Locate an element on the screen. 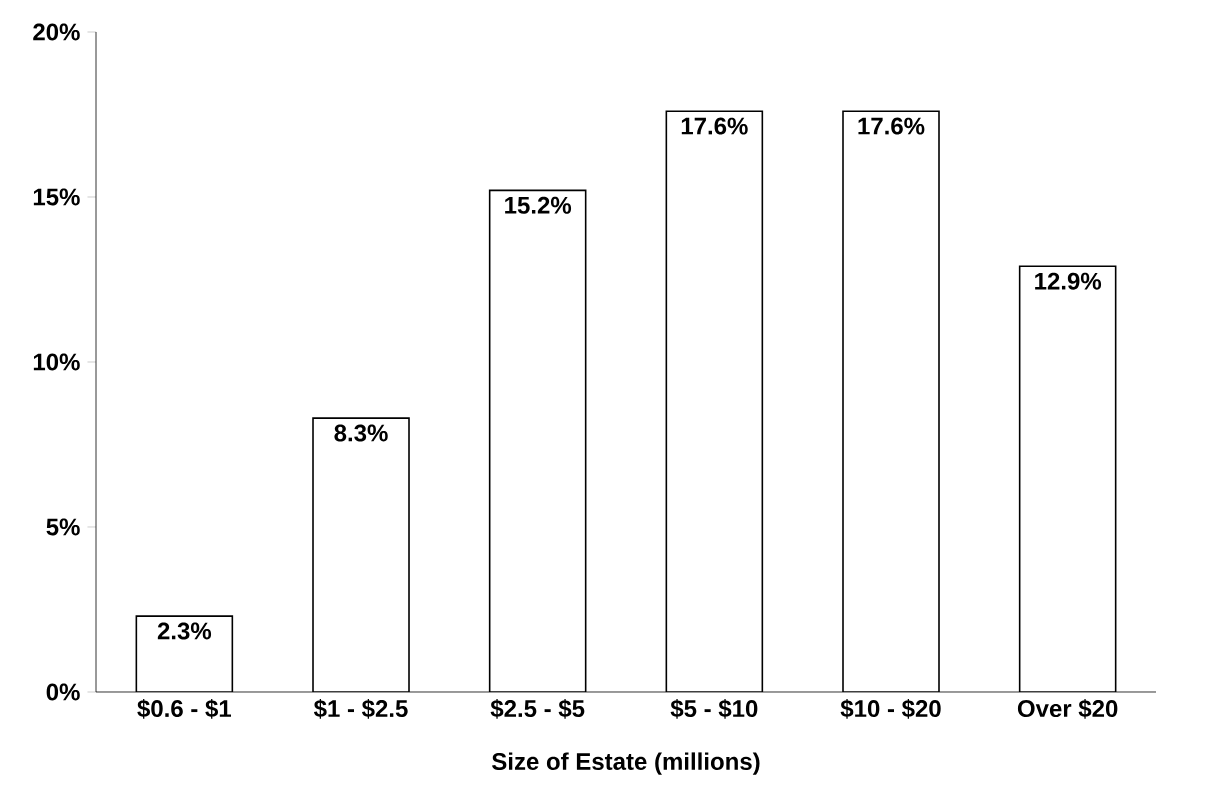 This screenshot has height=792, width=1205. data-label: 15.2% is located at coordinates (538, 205).